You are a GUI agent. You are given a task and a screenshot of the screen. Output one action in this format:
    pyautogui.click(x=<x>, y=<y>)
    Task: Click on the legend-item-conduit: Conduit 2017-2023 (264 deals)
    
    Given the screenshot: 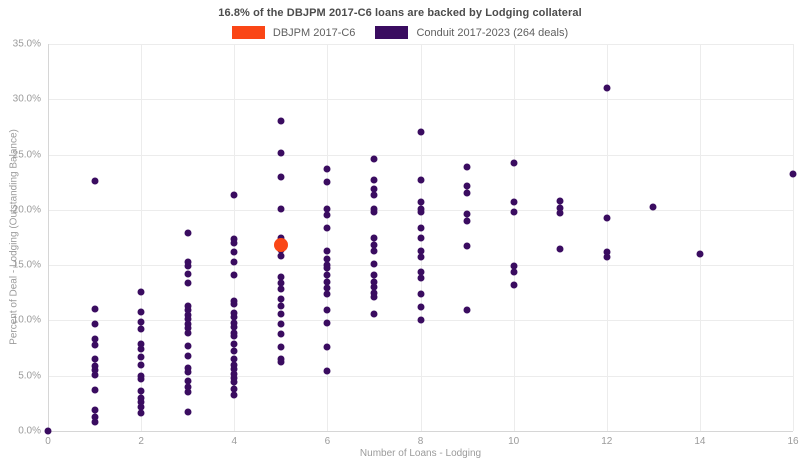 What is the action you would take?
    pyautogui.click(x=471, y=32)
    